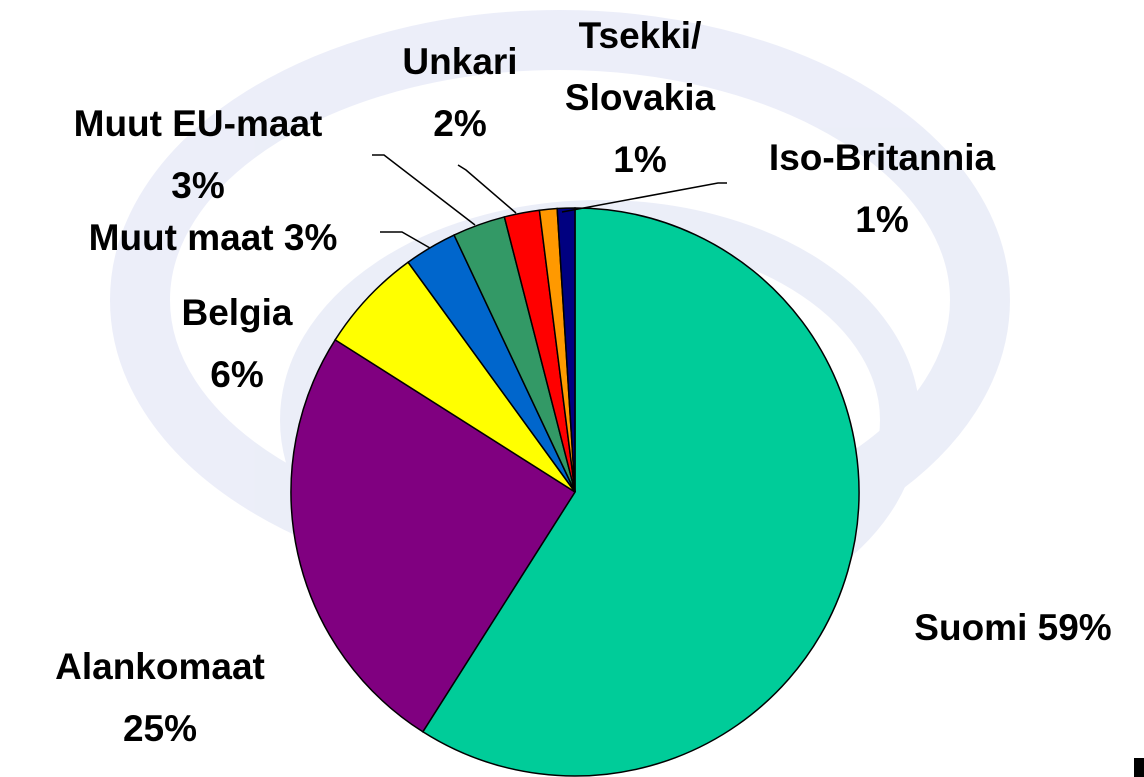 The image size is (1144, 777). What do you see at coordinates (237, 312) in the screenshot?
I see `label-category: Belgia` at bounding box center [237, 312].